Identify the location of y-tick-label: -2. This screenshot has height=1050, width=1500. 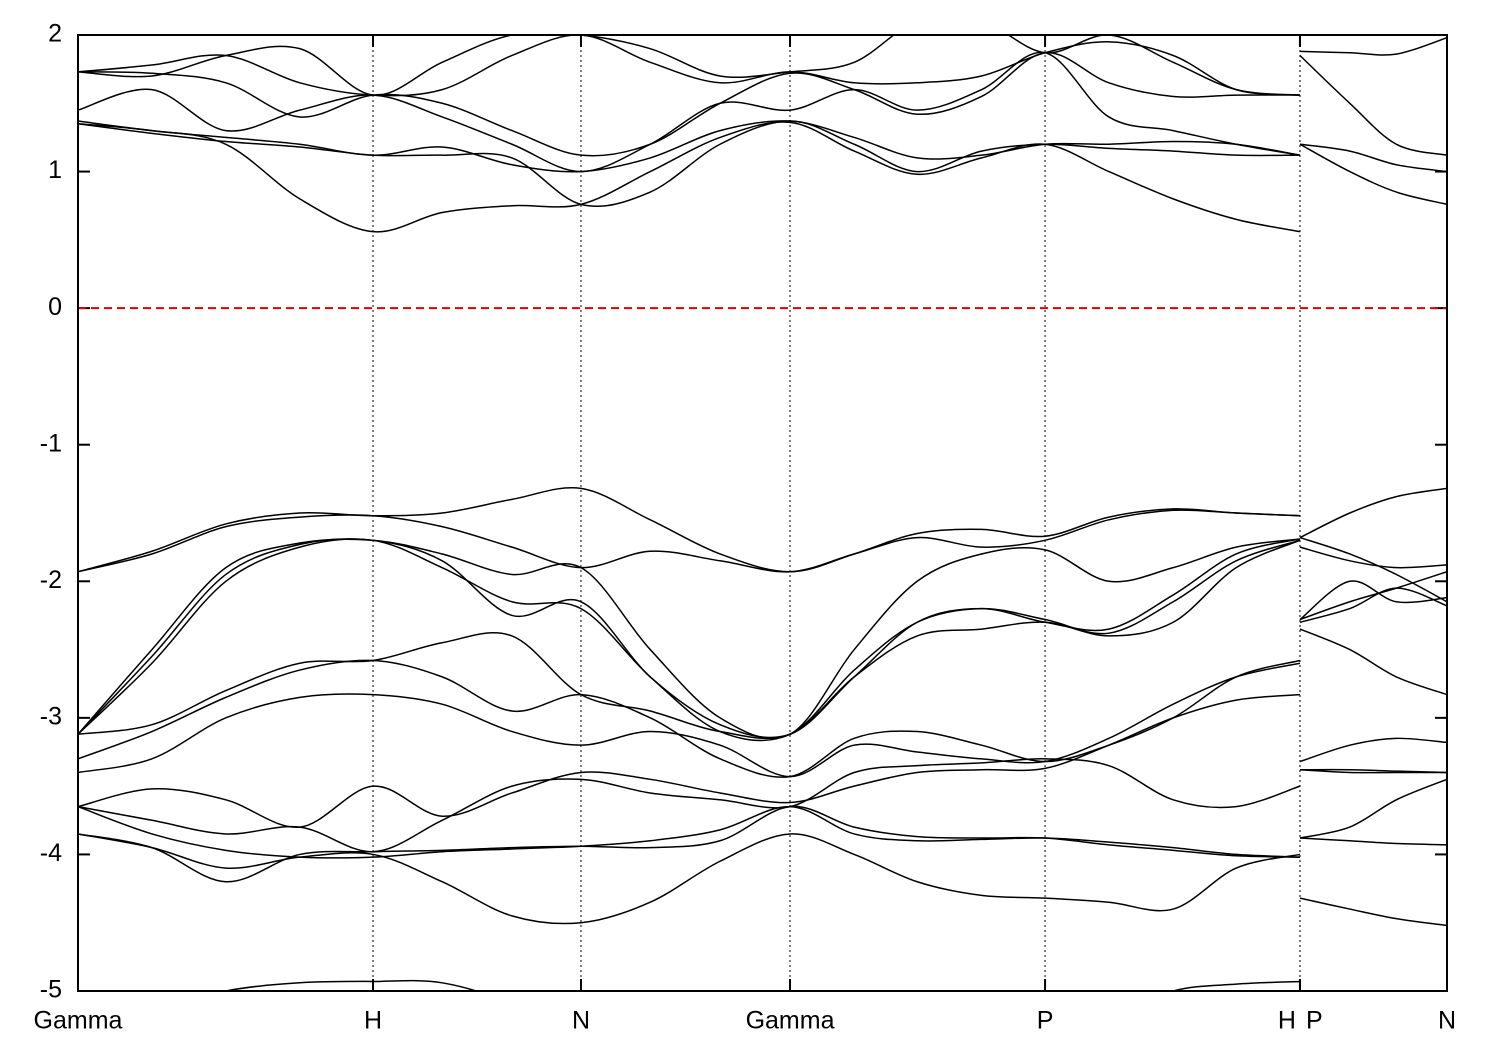
(51, 580).